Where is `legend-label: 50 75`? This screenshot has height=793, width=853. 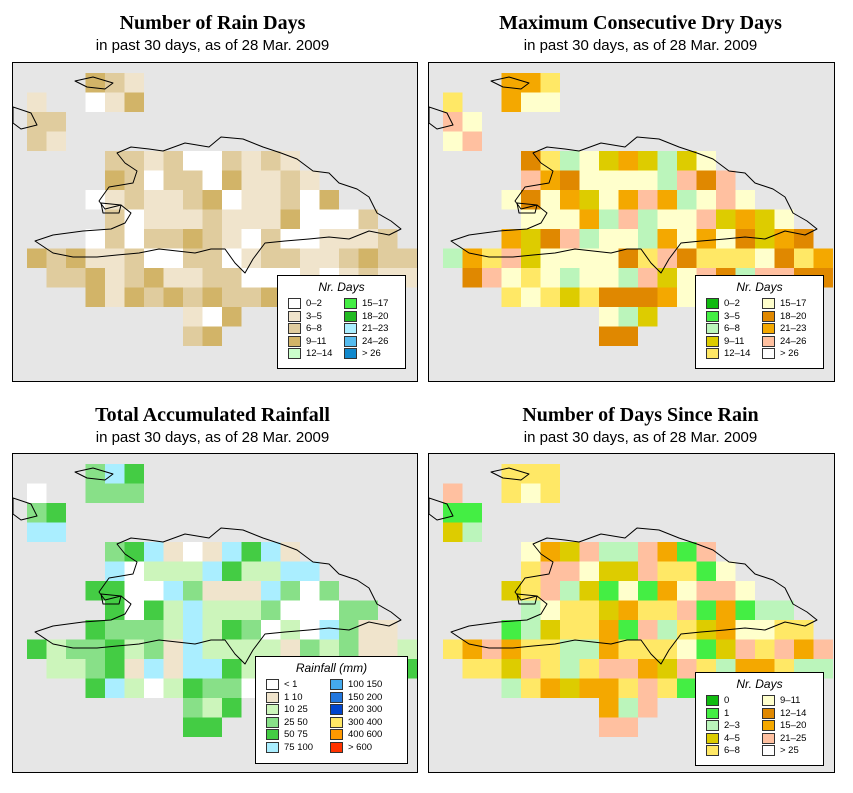 legend-label: 50 75 is located at coordinates (296, 734).